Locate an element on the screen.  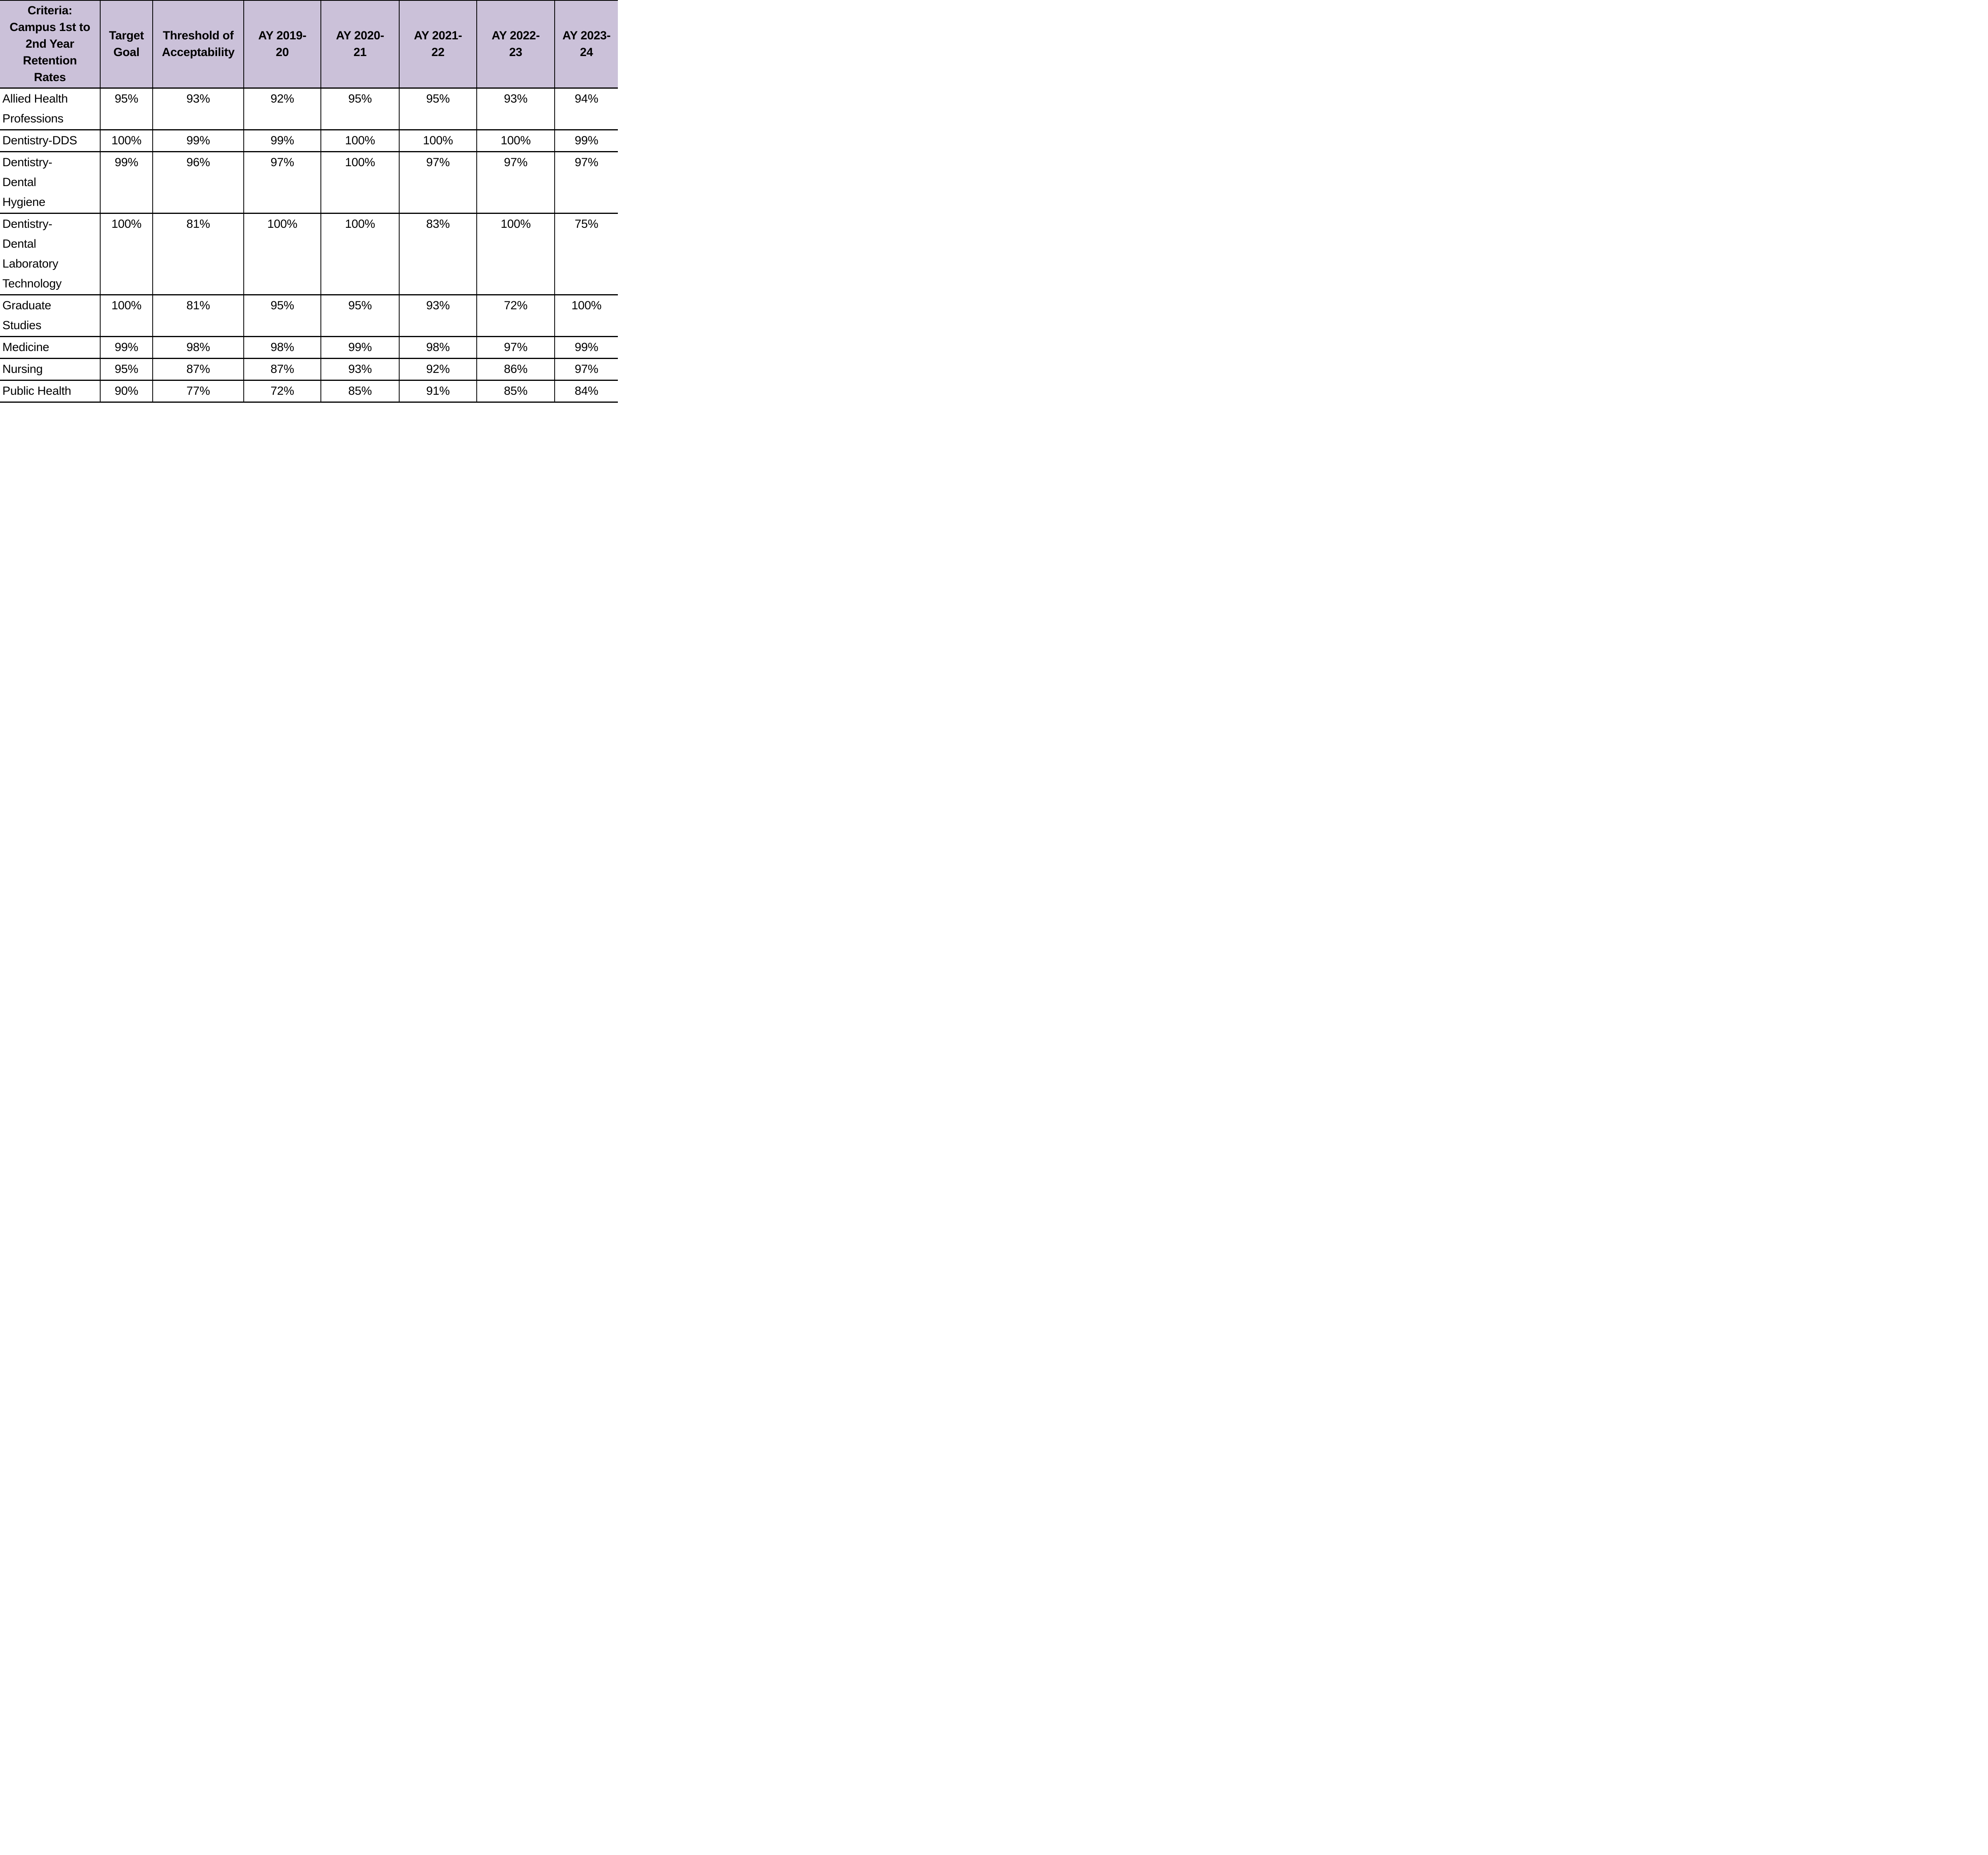
program-name-cell: Dentistry- Dental Laboratory Technology is located at coordinates (50, 254).